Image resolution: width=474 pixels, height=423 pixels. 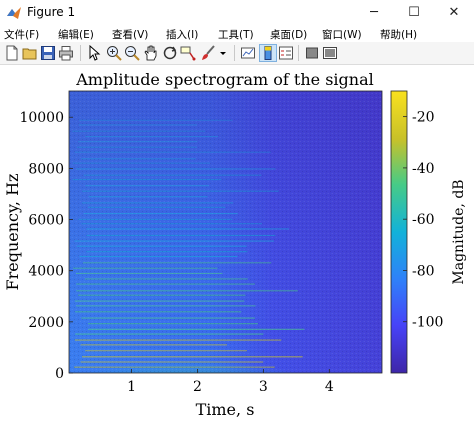 I want to click on link-plot-icon, so click(x=248, y=53).